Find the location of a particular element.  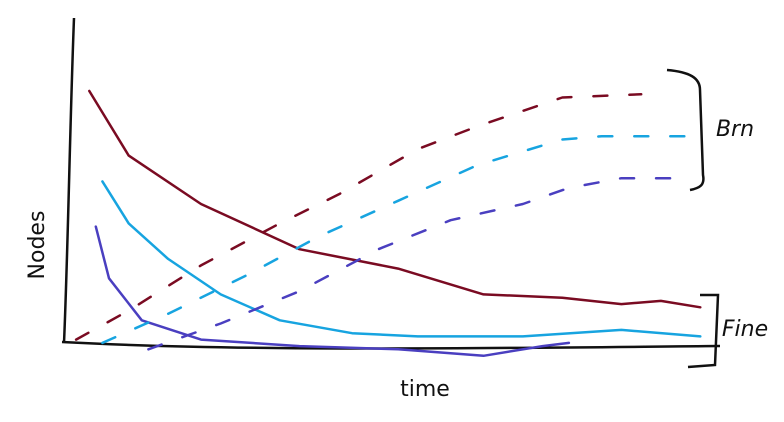

y-axis-label: Nodes is located at coordinates (37, 245).